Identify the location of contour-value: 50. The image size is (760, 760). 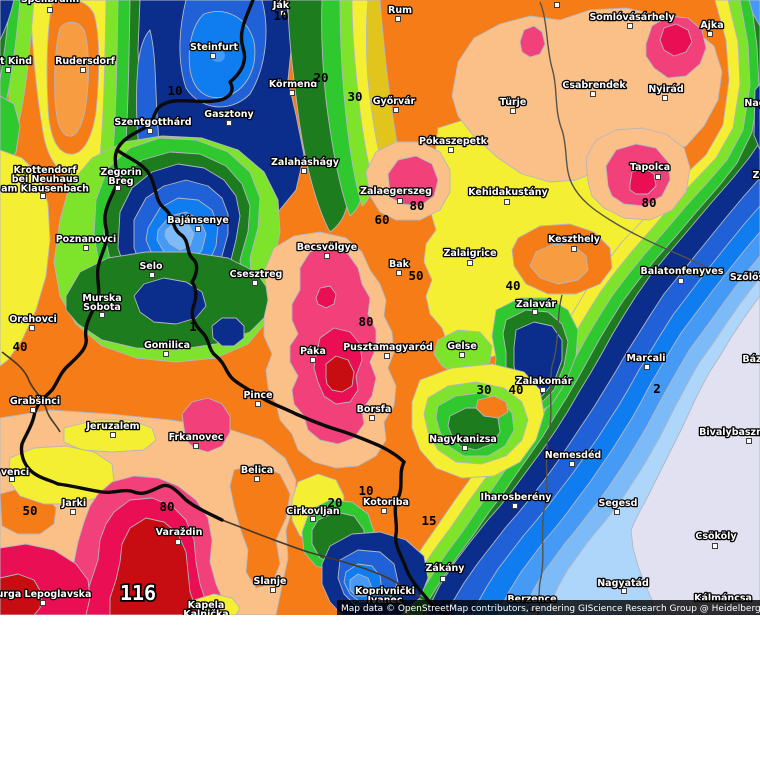
(29, 510).